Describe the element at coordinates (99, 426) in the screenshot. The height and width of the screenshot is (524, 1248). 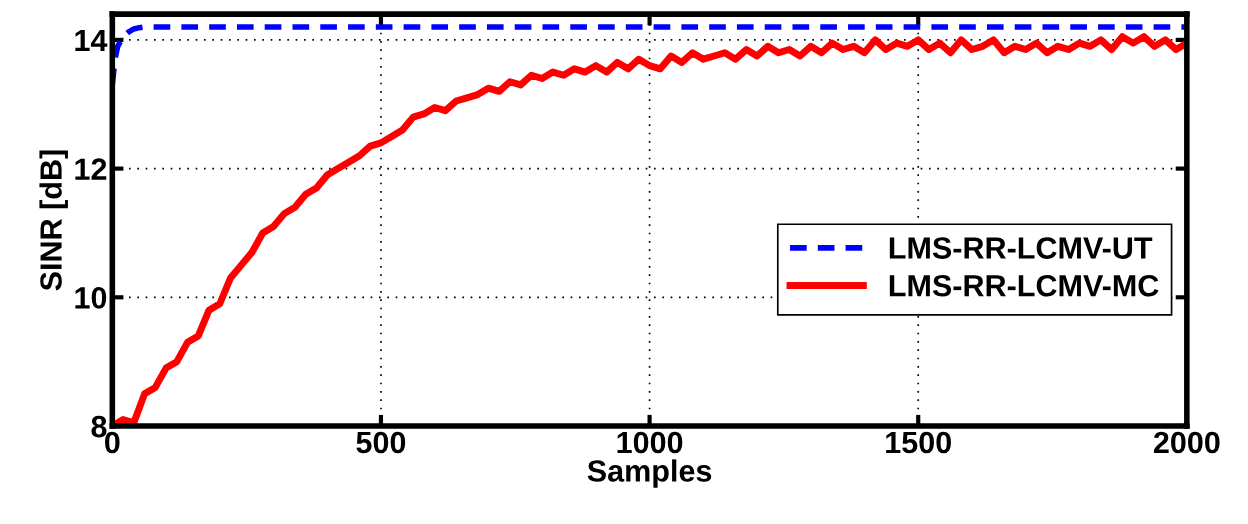
I see `y-tick-label: 8` at that location.